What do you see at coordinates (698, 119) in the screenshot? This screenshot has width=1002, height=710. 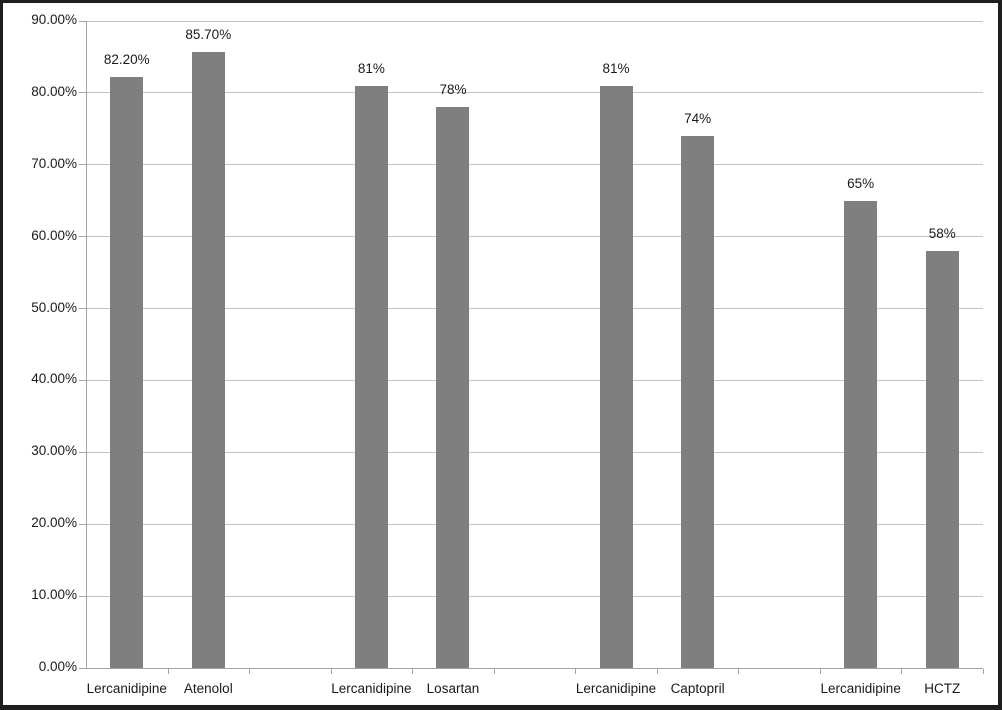 I see `bar-value-label: 74%` at bounding box center [698, 119].